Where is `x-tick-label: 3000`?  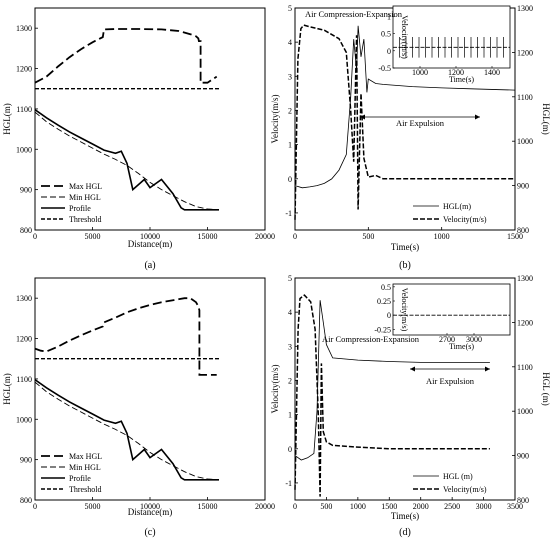 x-tick-label: 3000 is located at coordinates (484, 506).